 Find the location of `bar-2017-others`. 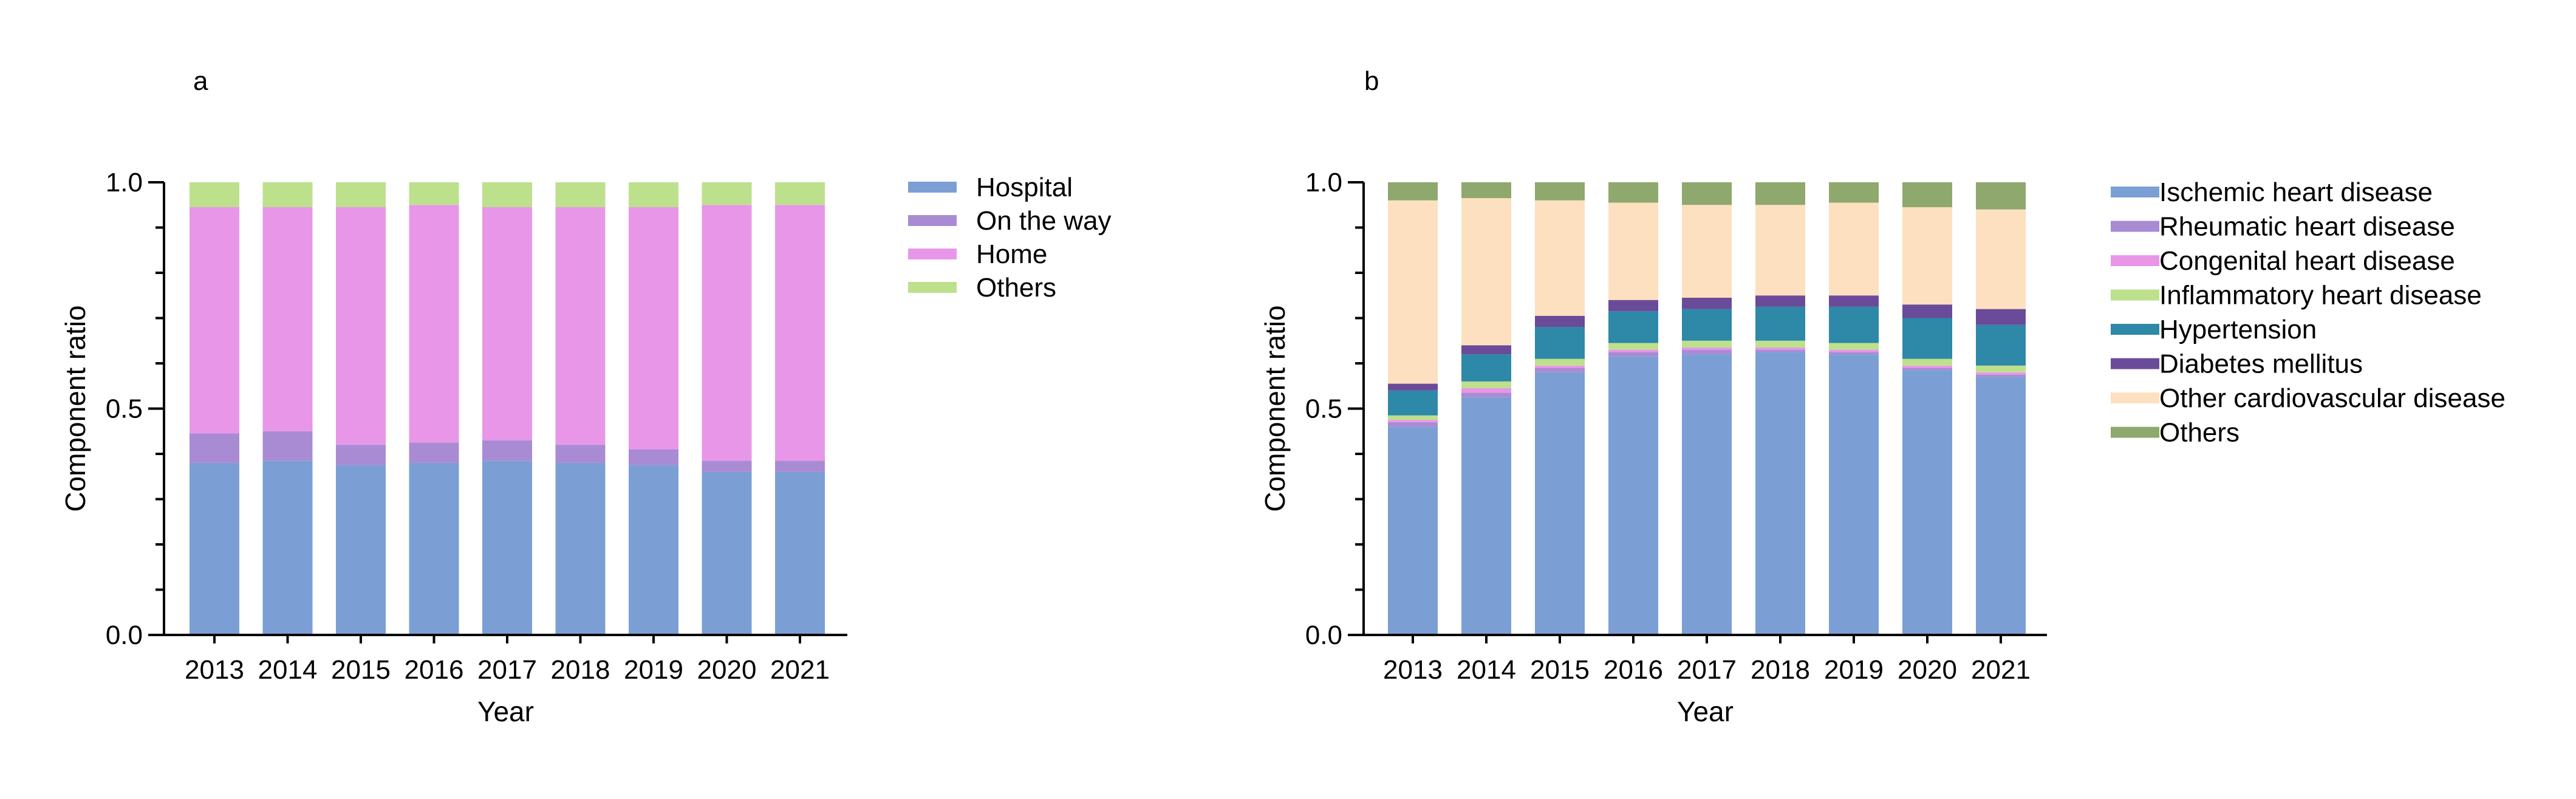

bar-2017-others is located at coordinates (507, 195).